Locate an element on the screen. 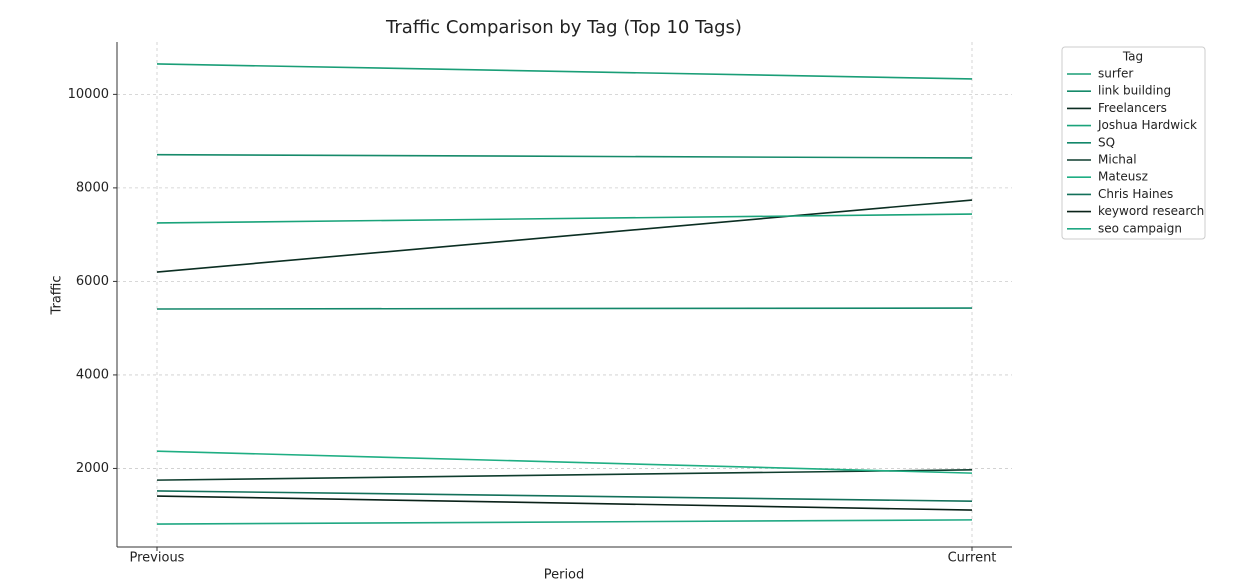 This screenshot has width=1248, height=586. y-tick-label: 4000 is located at coordinates (92, 374).